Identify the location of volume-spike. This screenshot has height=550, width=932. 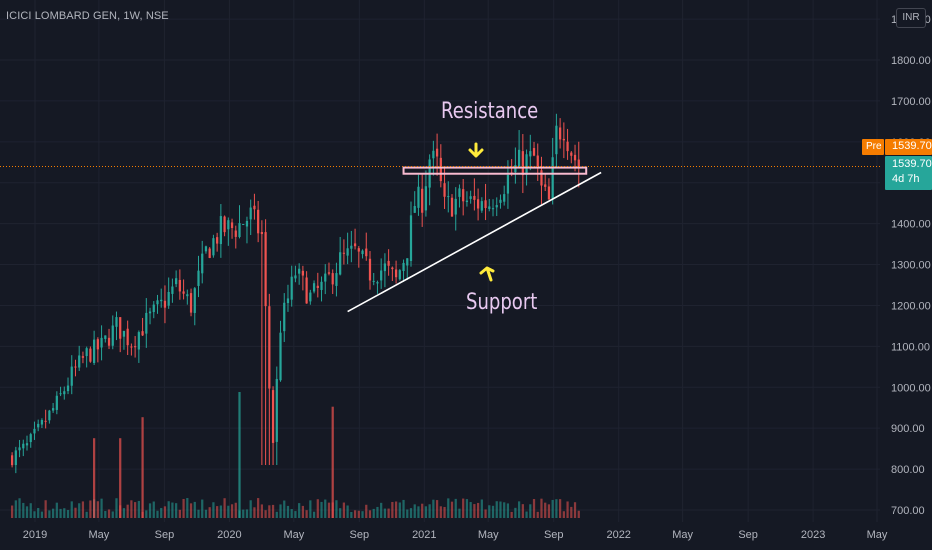
(120, 478).